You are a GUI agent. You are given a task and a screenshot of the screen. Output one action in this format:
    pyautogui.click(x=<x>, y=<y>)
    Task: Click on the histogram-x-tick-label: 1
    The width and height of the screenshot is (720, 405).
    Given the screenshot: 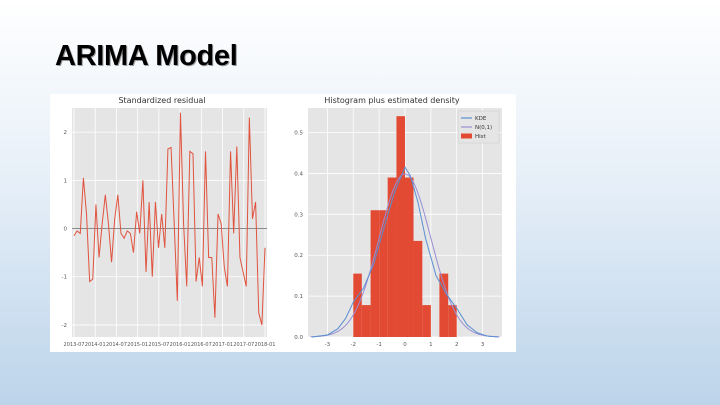 What is the action you would take?
    pyautogui.click(x=431, y=345)
    